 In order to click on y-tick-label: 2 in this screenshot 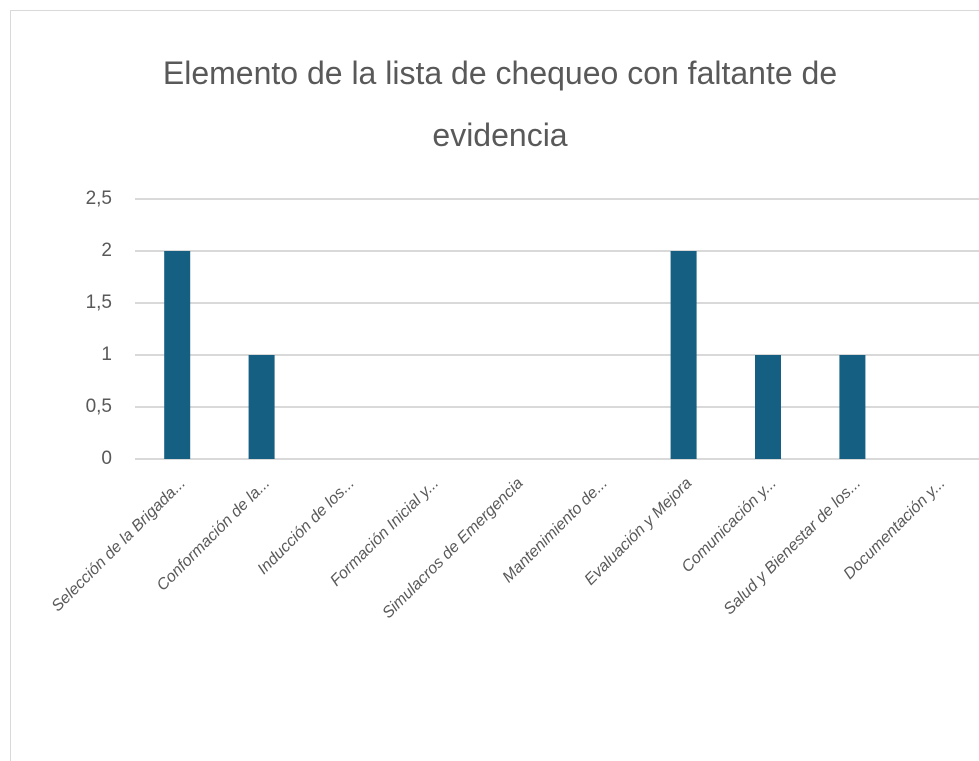, I will do `click(106, 250)`.